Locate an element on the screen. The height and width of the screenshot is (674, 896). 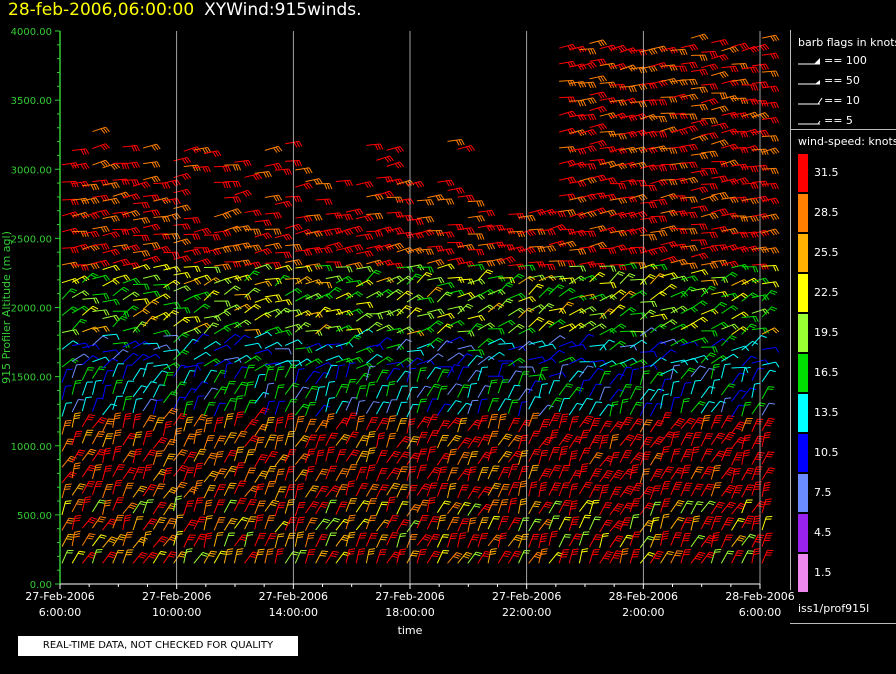
legend-divider is located at coordinates (843, 623).